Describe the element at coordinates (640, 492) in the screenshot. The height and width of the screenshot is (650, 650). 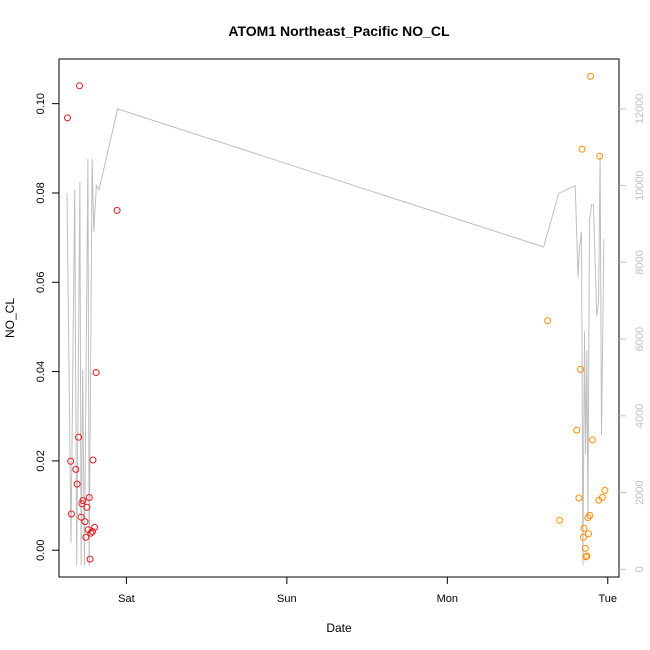
I see `y2-tick-label-1: 2000` at that location.